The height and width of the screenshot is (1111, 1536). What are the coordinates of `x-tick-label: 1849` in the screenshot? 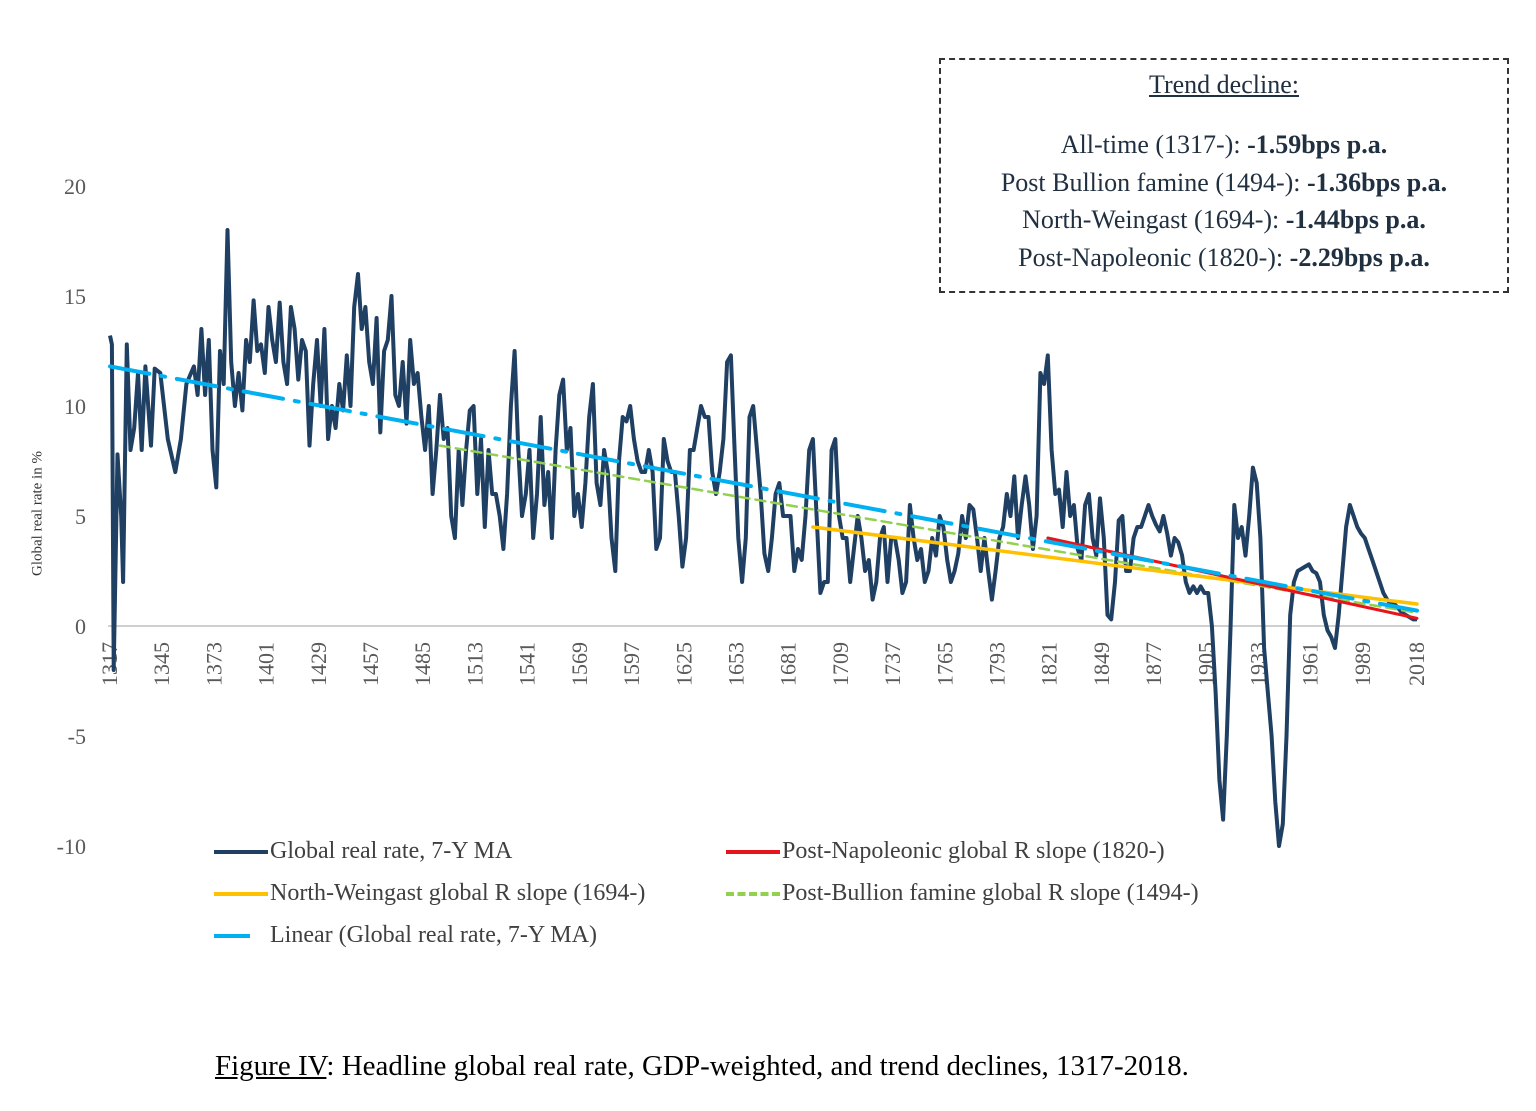 It's located at (1101, 664).